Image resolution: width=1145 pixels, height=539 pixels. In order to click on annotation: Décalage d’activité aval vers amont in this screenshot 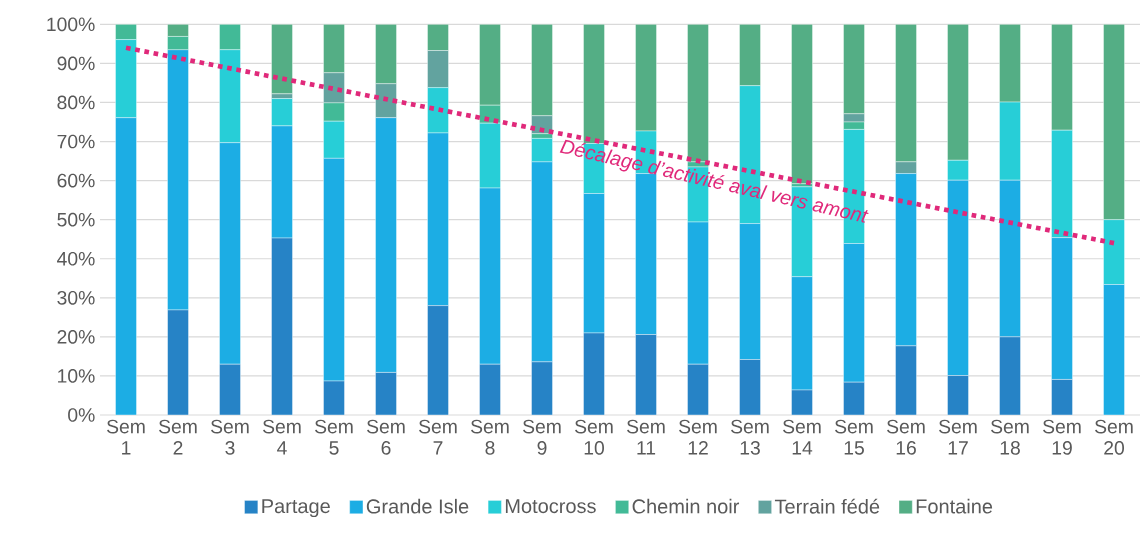, I will do `click(714, 181)`.